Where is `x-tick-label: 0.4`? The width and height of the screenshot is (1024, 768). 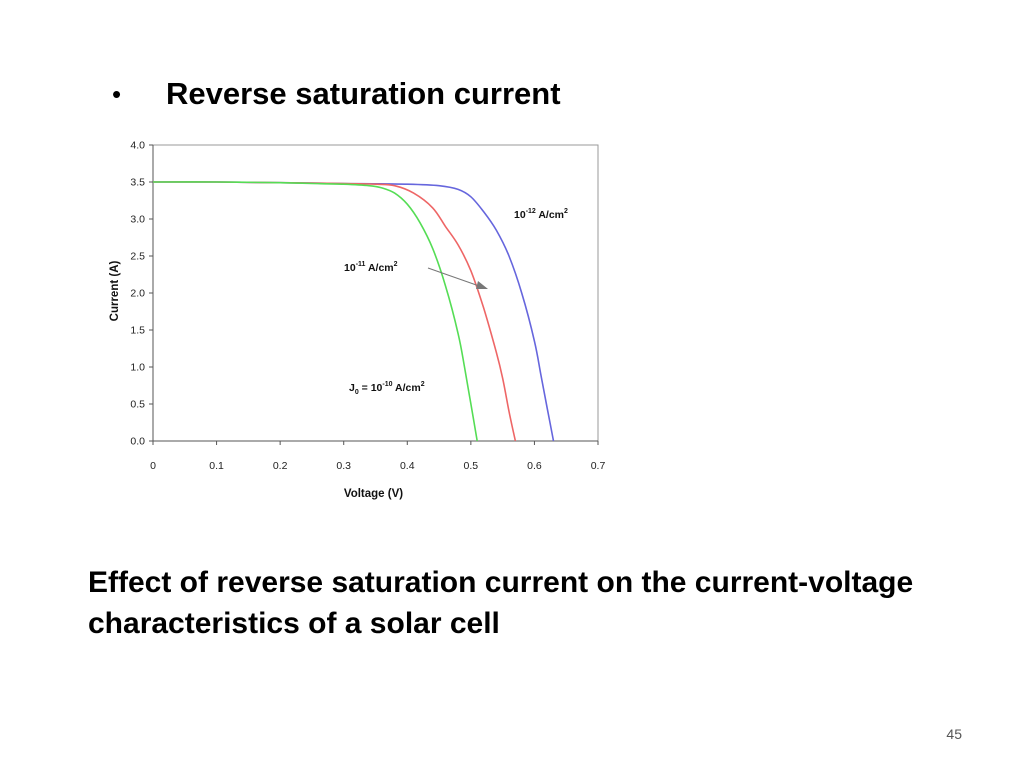 x-tick-label: 0.4 is located at coordinates (407, 466).